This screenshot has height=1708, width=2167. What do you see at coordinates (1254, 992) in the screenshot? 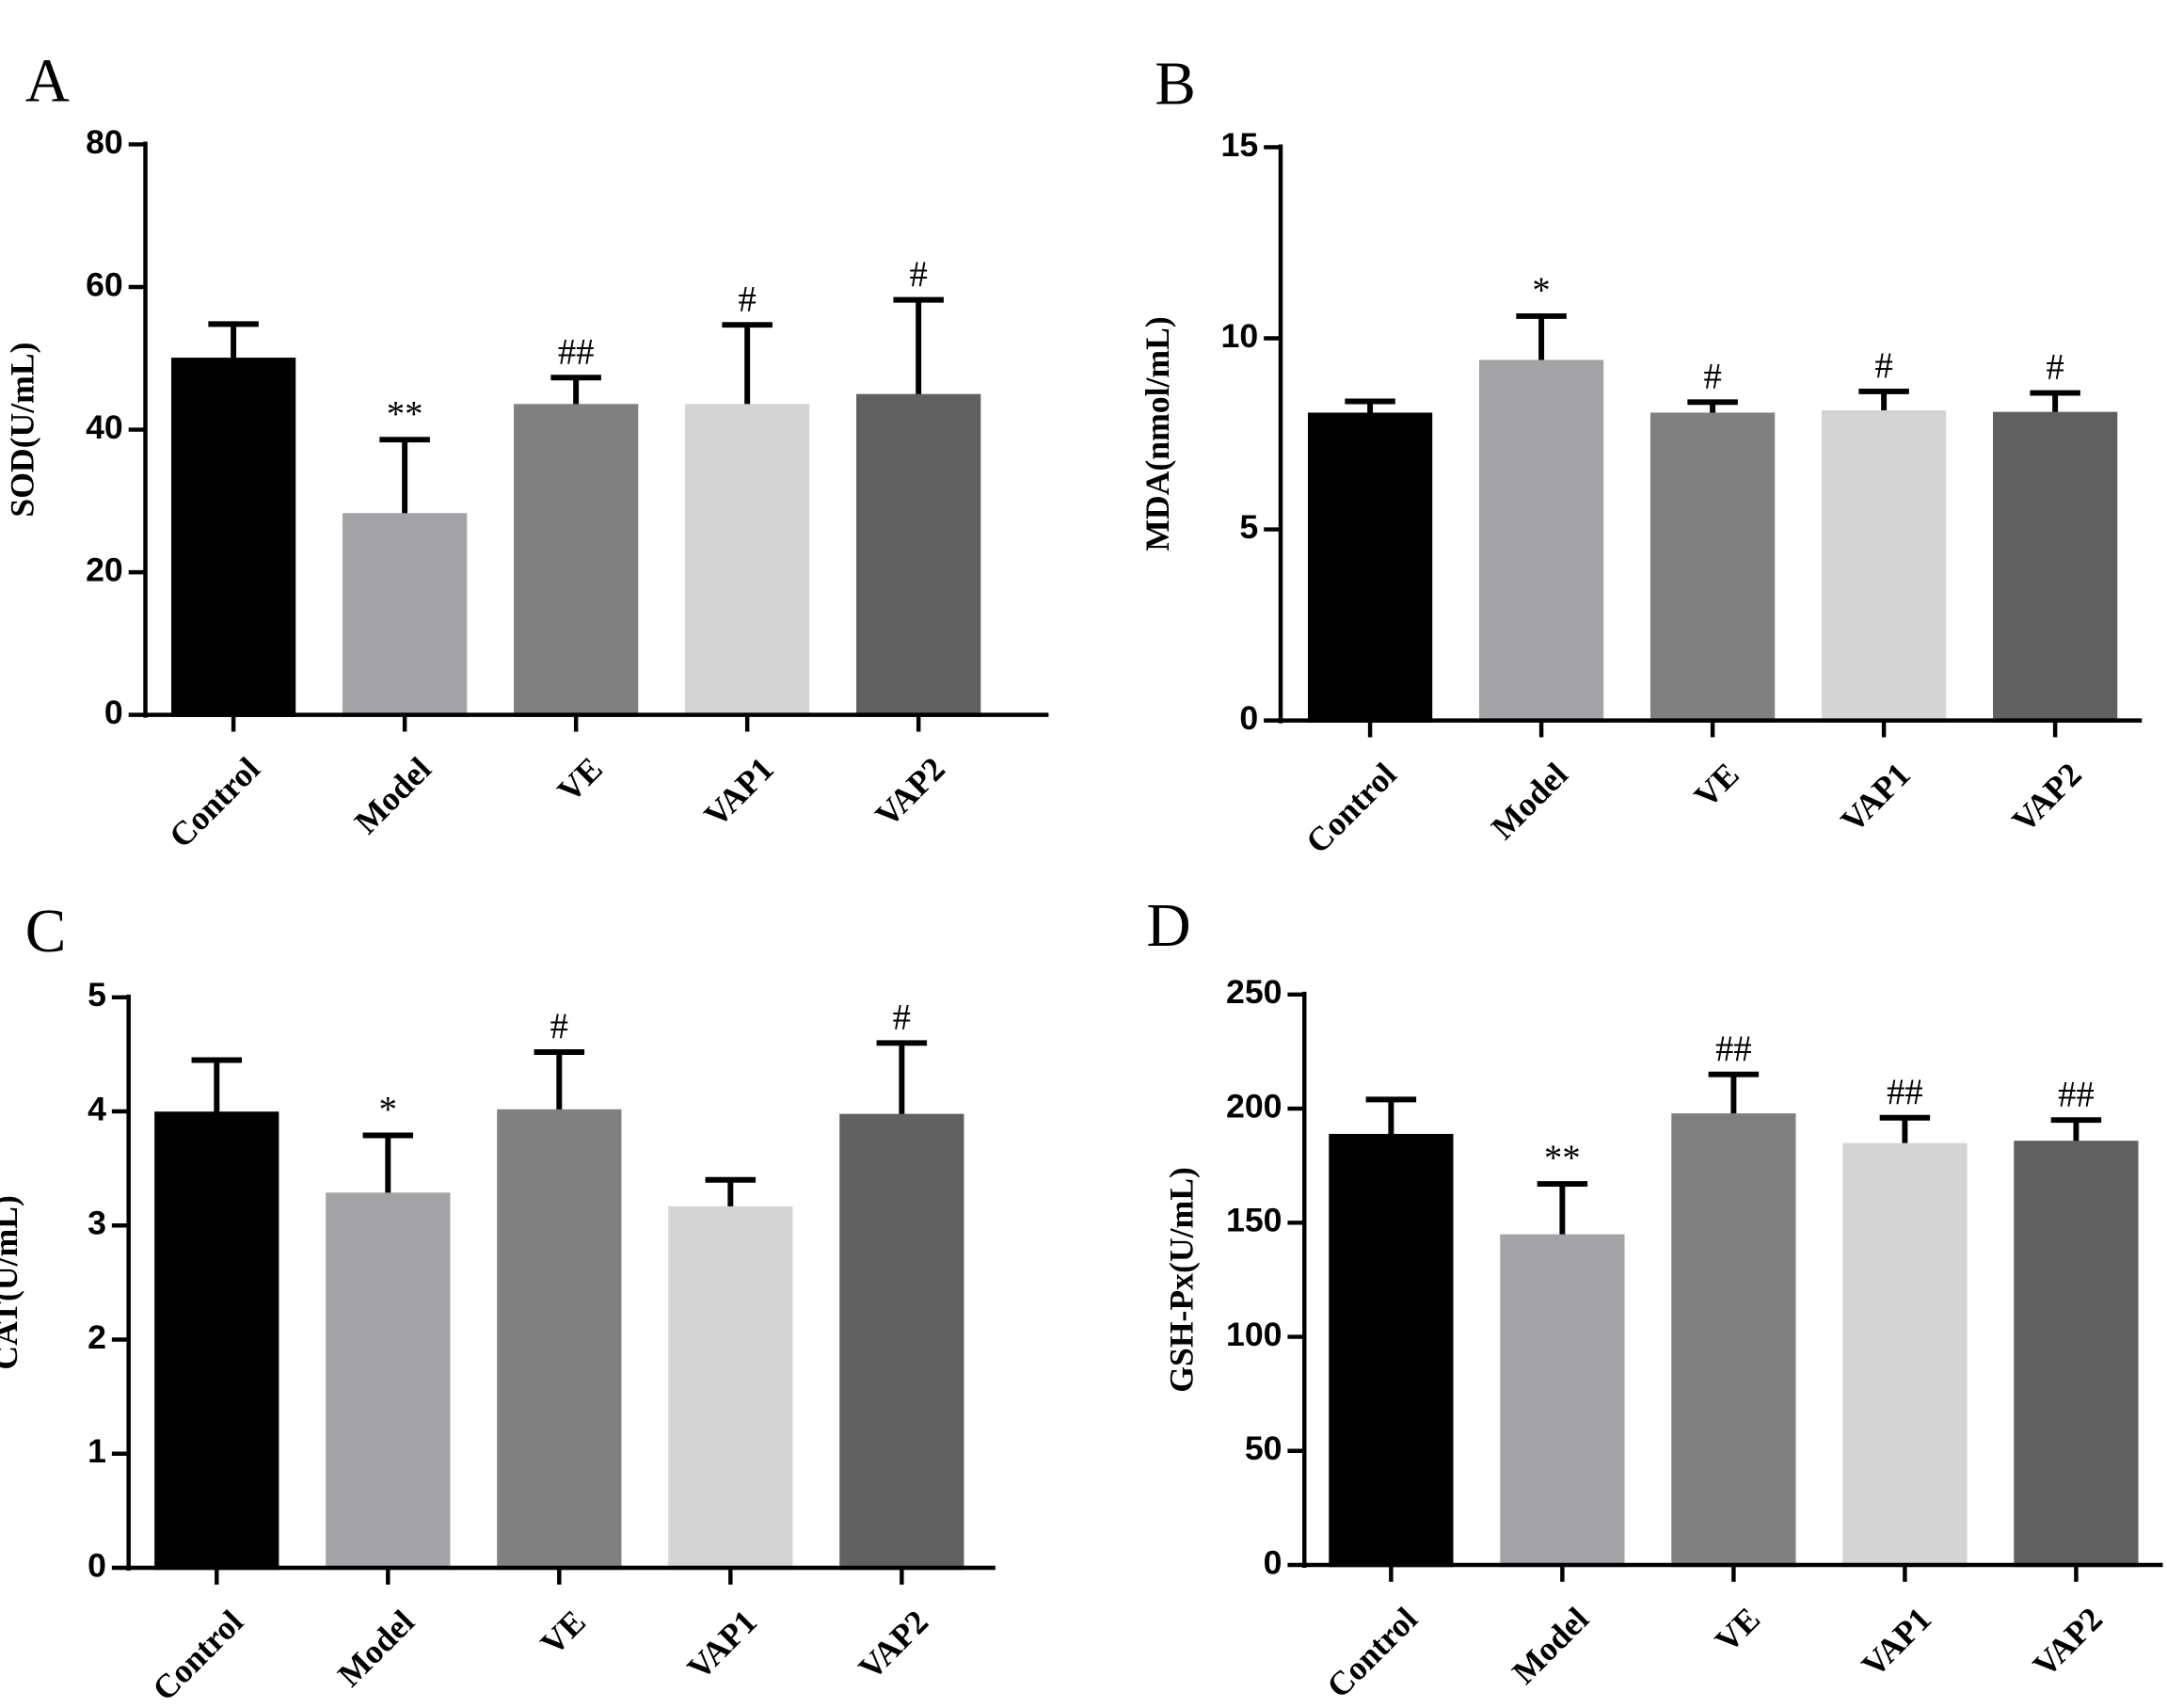
I see `y-tick-label: 250` at bounding box center [1254, 992].